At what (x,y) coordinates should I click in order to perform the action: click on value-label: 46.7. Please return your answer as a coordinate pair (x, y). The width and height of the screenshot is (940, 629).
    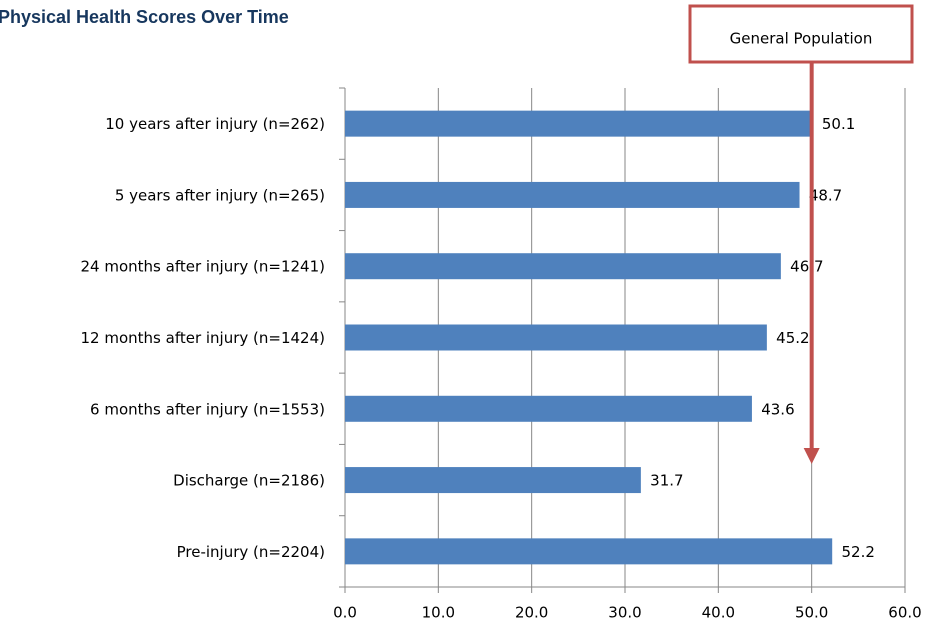
    Looking at the image, I should click on (806, 267).